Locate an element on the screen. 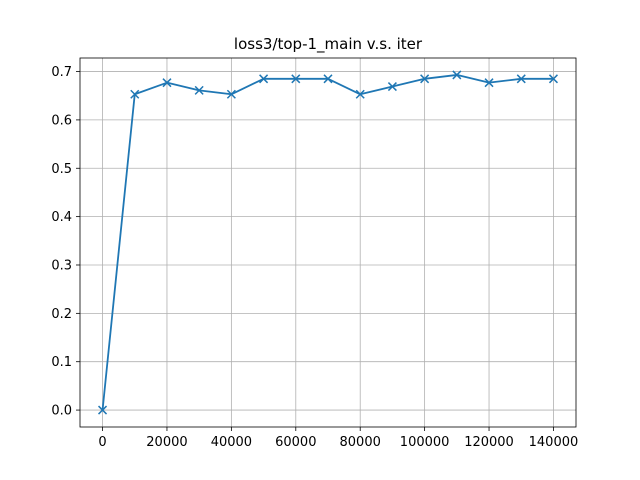 This screenshot has width=640, height=480. y-tick-label: 0.6 is located at coordinates (61, 120).